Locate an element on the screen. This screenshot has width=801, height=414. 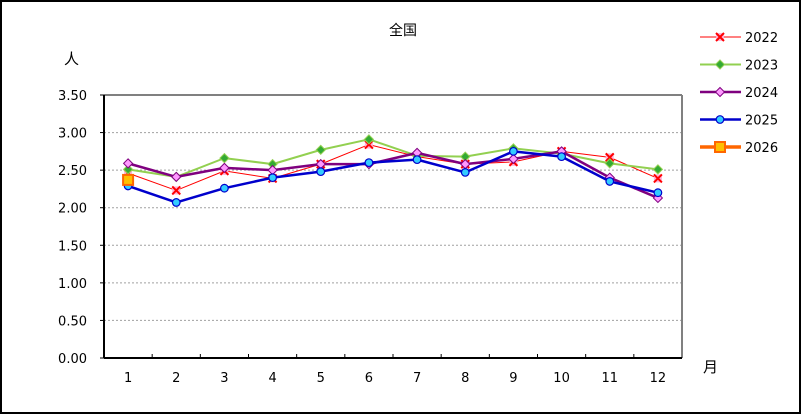
x-tick-label: 8 is located at coordinates (465, 378).